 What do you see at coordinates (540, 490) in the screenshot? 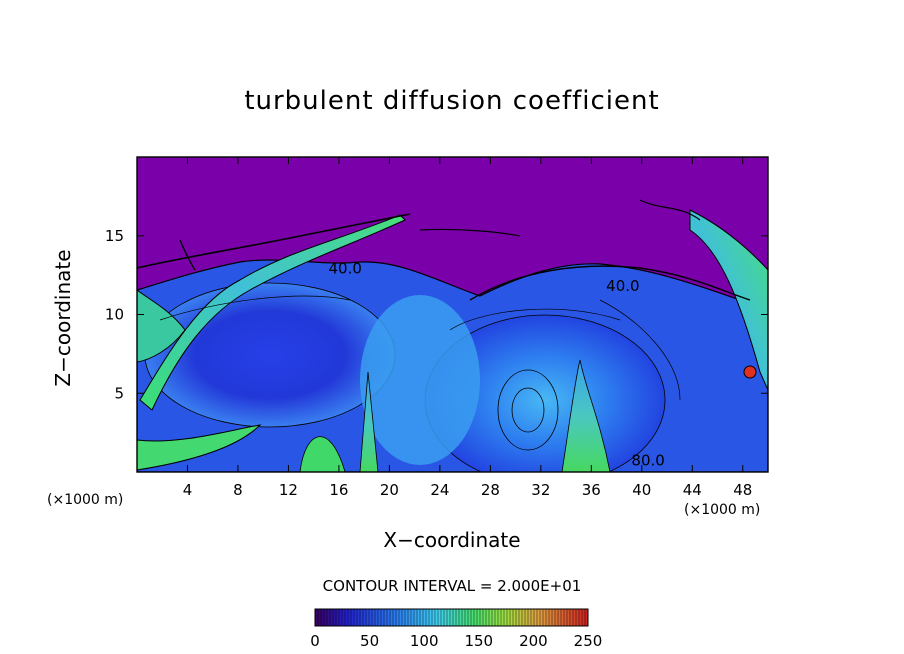
I see `x-tick-label-7: 32` at bounding box center [540, 490].